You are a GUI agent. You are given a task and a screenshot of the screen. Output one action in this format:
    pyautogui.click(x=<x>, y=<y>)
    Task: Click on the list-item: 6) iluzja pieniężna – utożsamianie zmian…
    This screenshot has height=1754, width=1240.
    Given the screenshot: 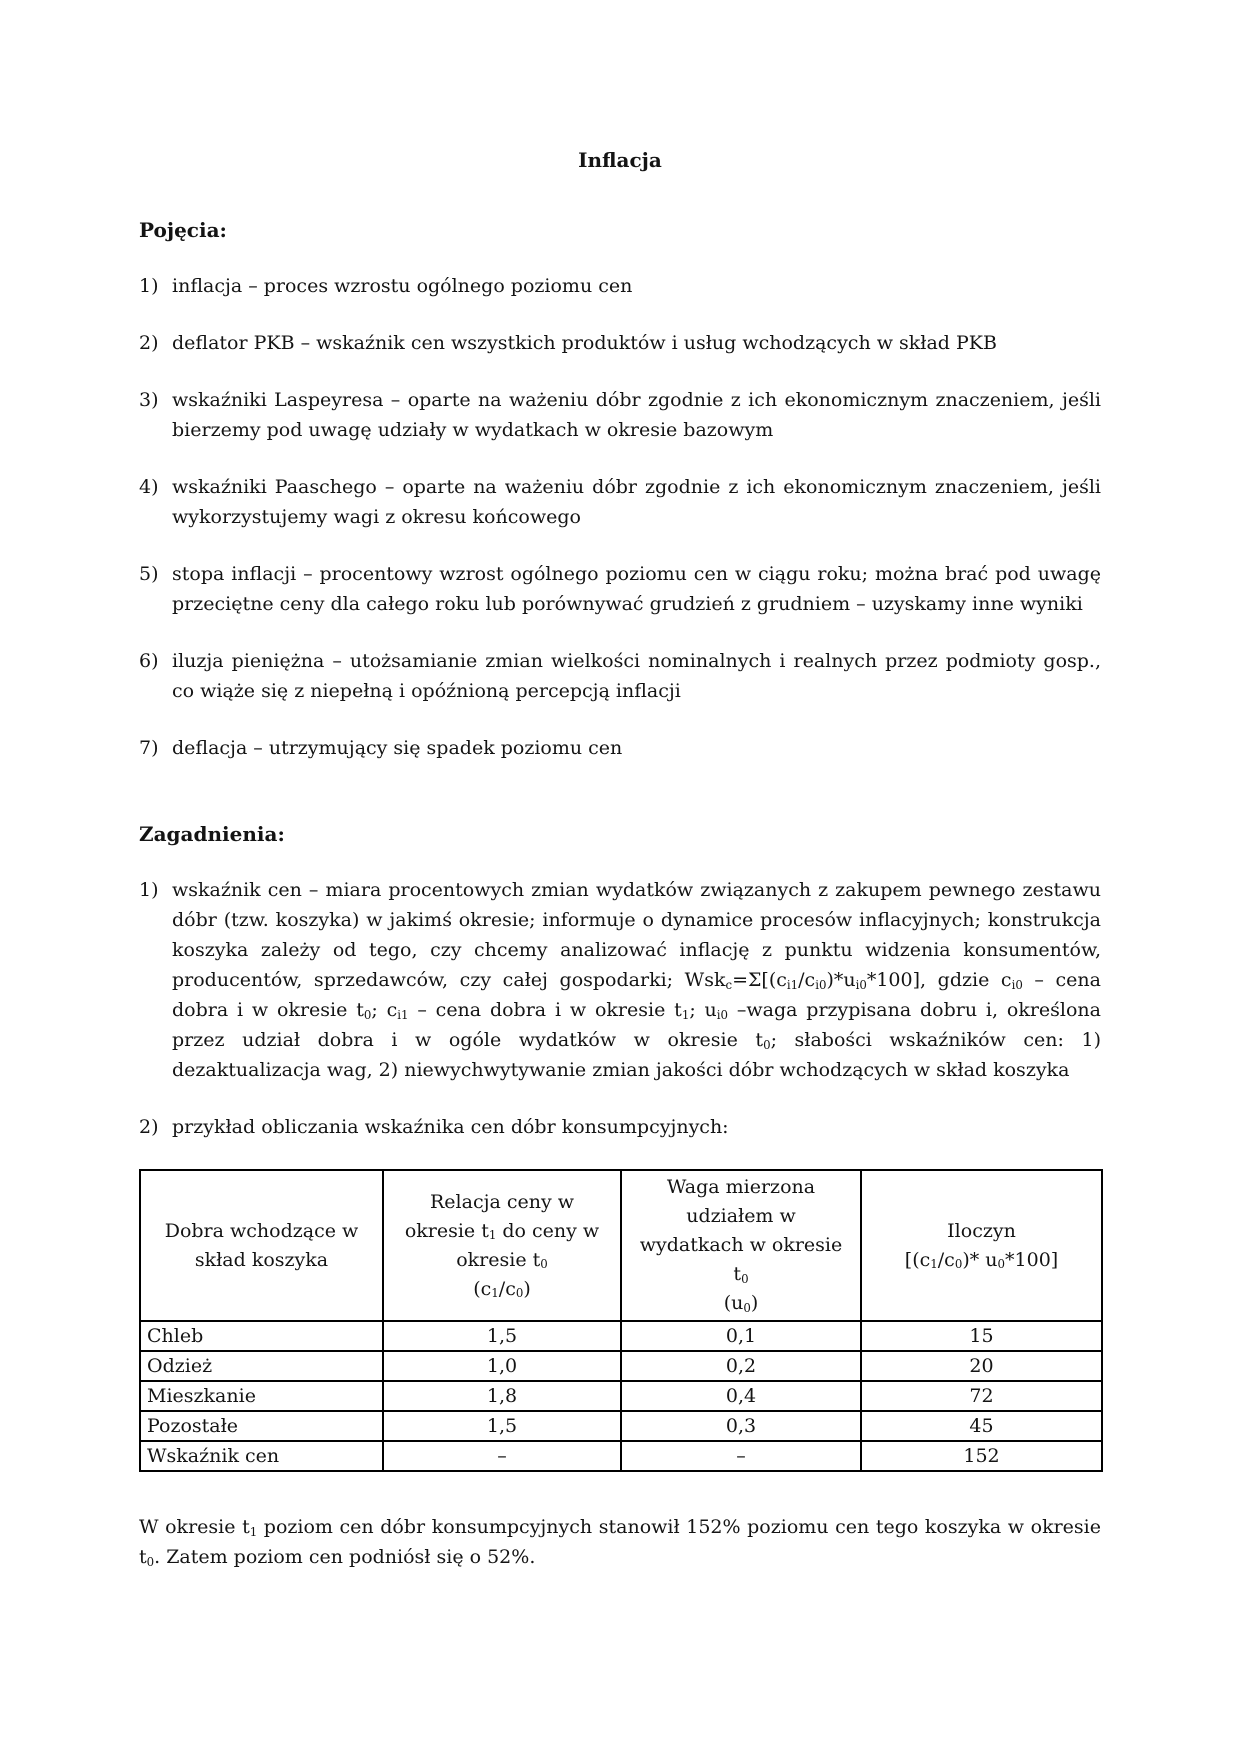 What is the action you would take?
    pyautogui.click(x=620, y=676)
    